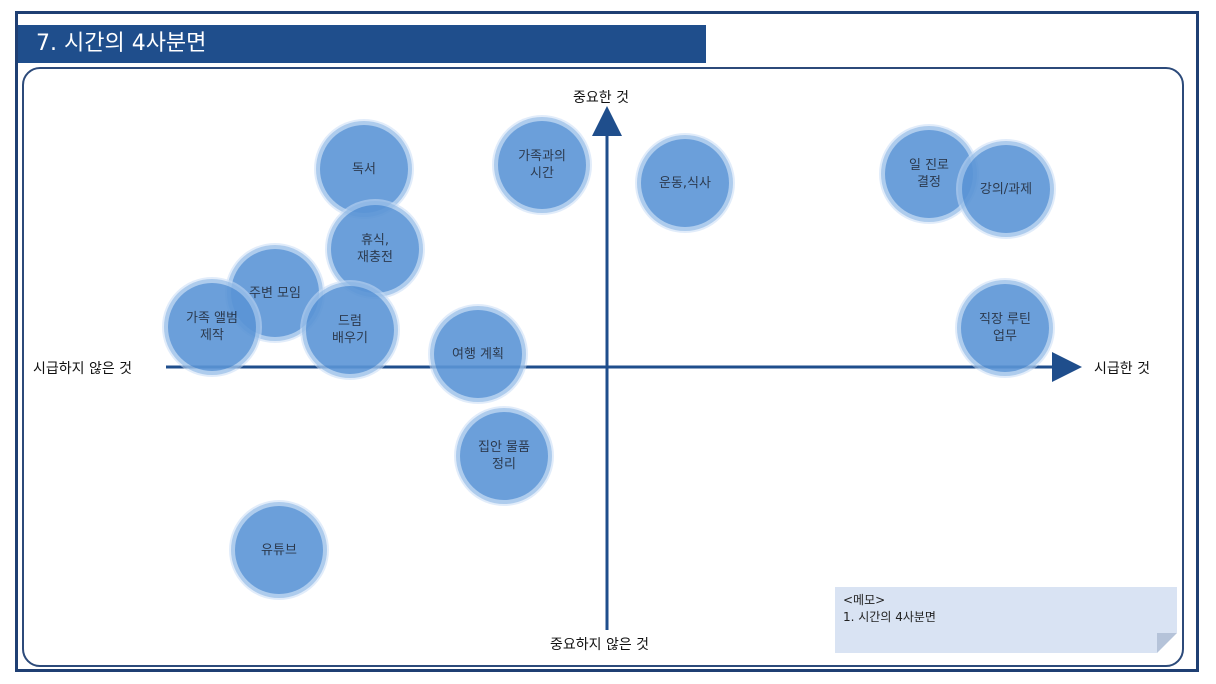  I want to click on bubble-work-routine: 직장 루틴 업무, so click(1005, 328).